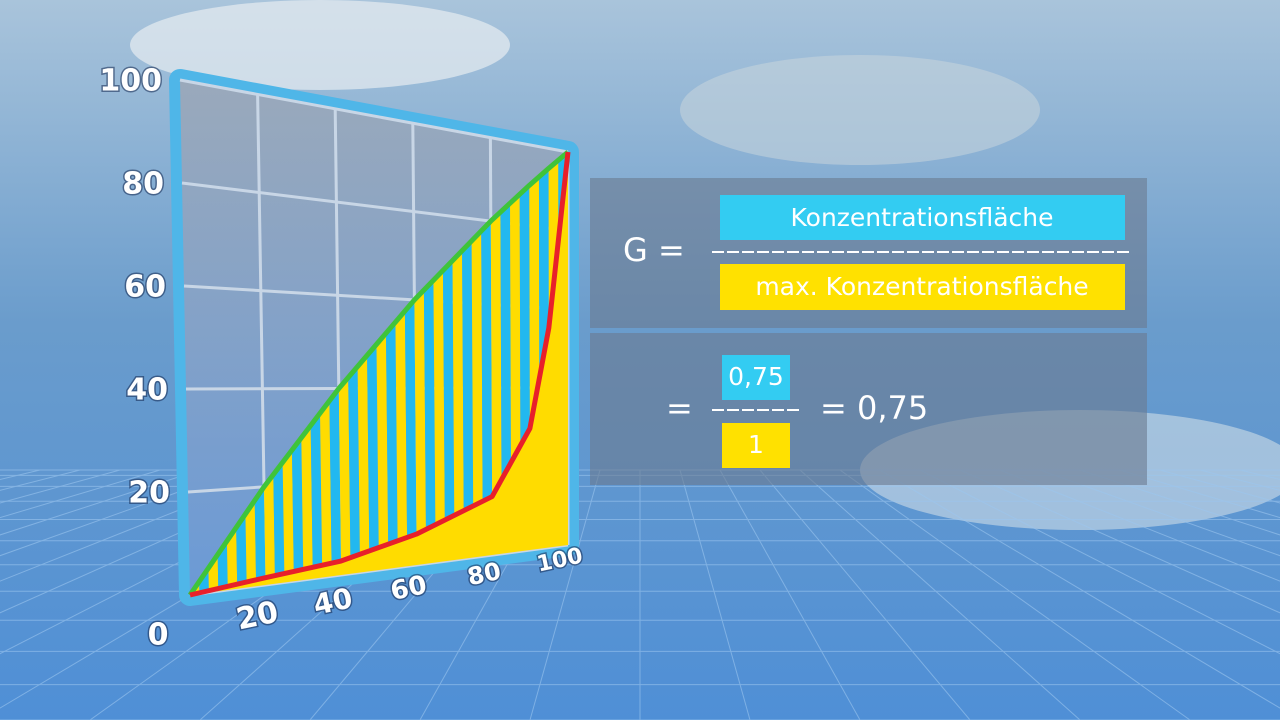  Describe the element at coordinates (158, 635) in the screenshot. I see `y-tick-label: 0` at that location.